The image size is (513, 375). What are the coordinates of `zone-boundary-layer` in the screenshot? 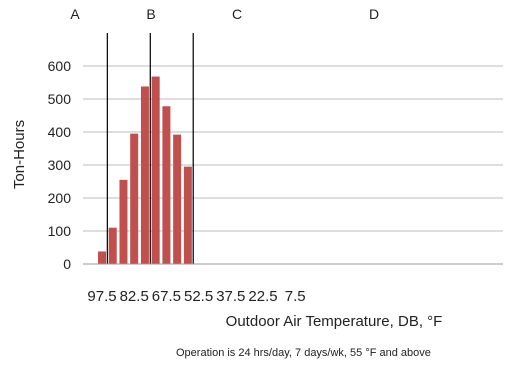 It's located at (150, 148).